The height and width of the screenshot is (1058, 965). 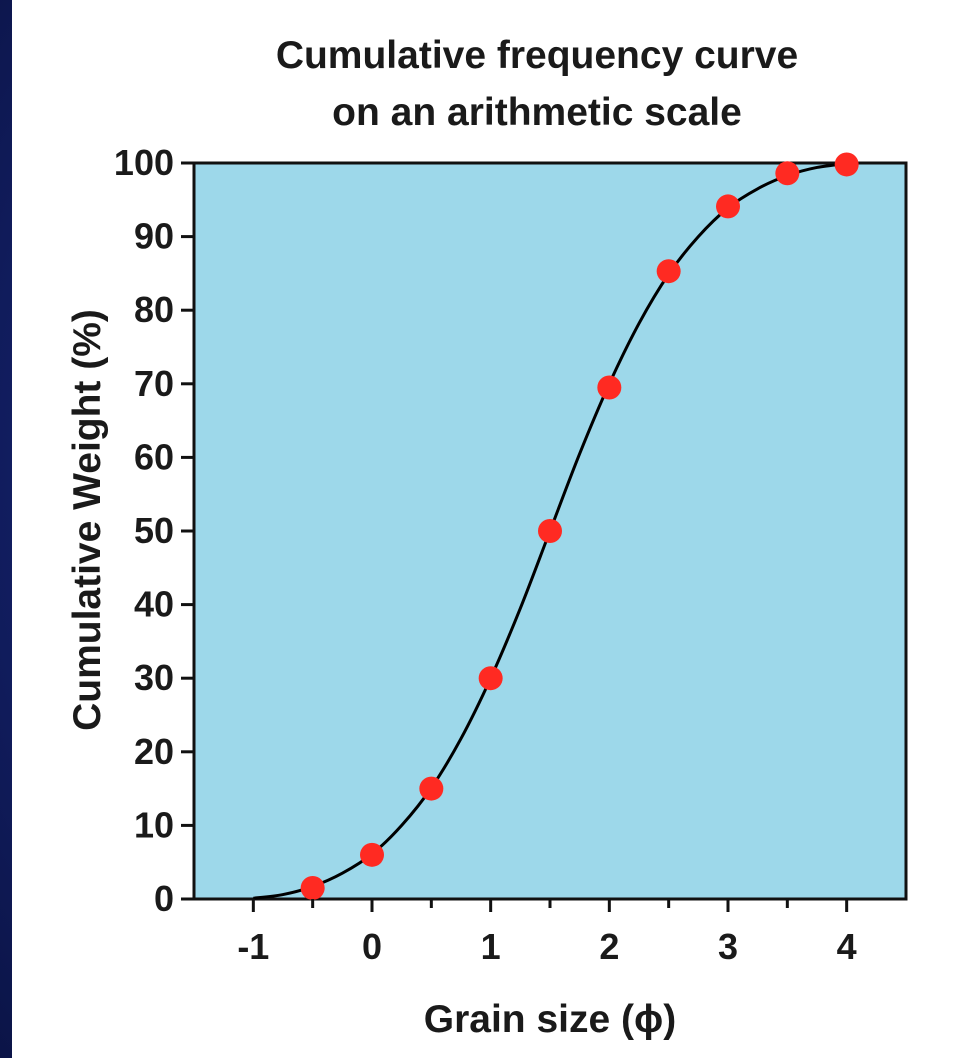 What do you see at coordinates (728, 946) in the screenshot?
I see `x-tick-label: 3` at bounding box center [728, 946].